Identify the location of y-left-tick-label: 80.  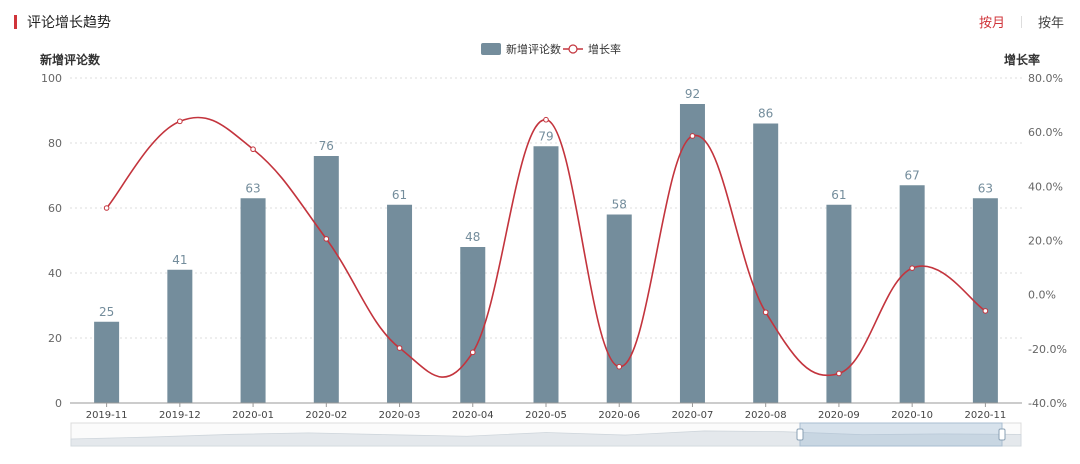
(55, 143).